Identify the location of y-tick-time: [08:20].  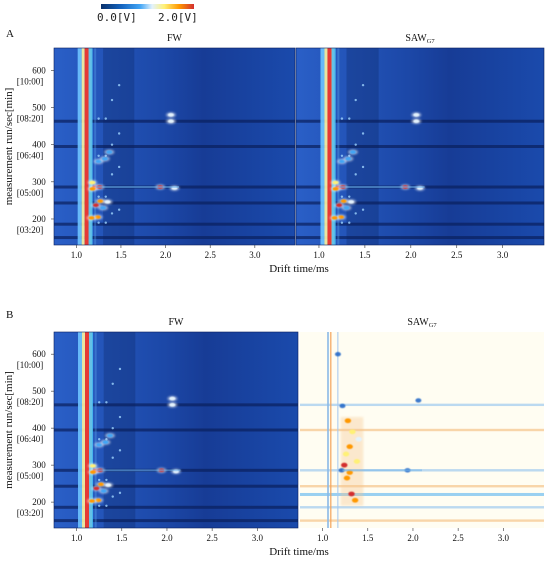
(30, 118).